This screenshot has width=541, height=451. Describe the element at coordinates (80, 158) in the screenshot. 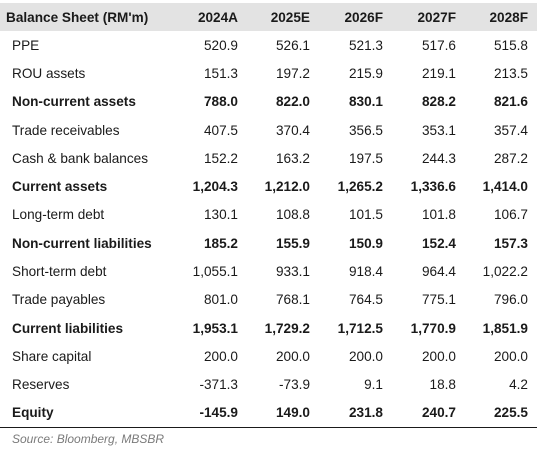

I see `row-label: Cash & bank balances` at that location.